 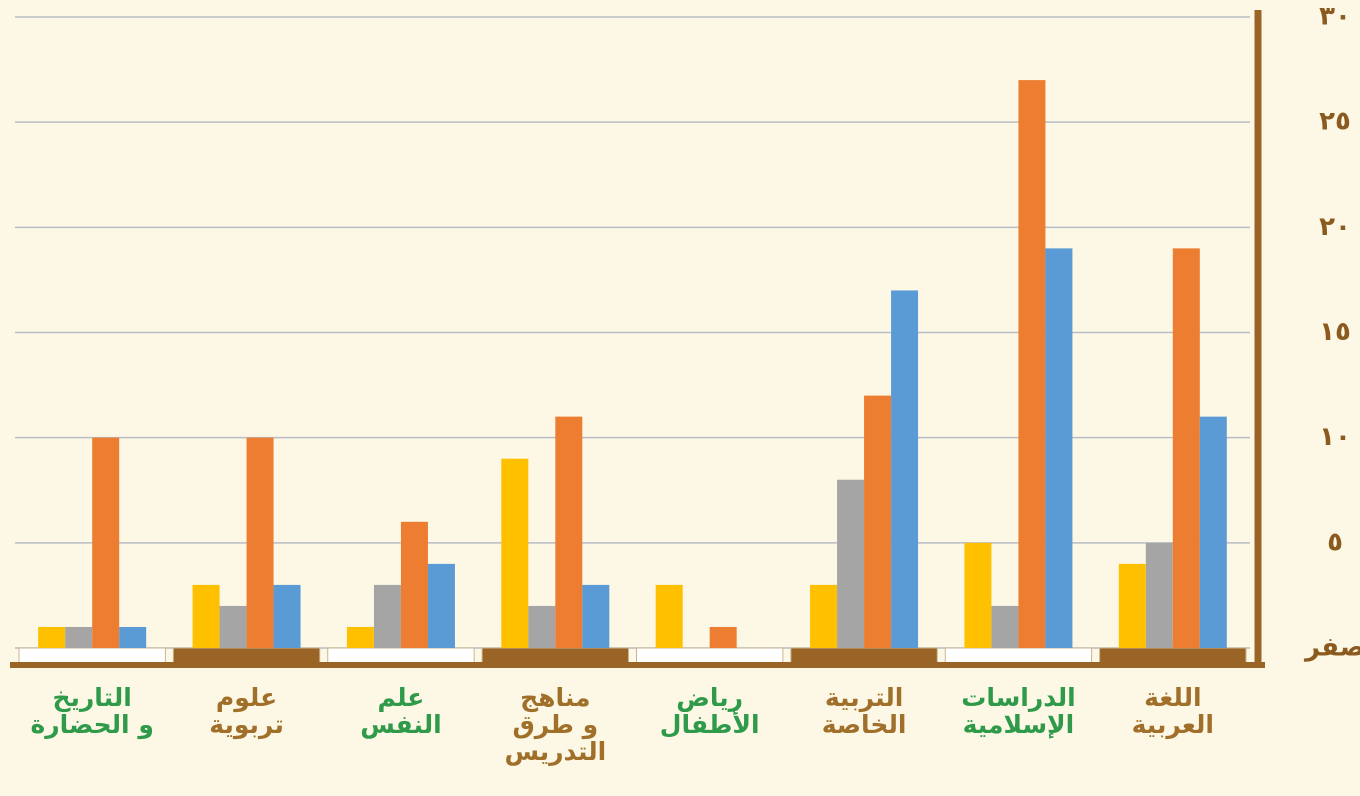 What do you see at coordinates (1335, 17) in the screenshot?
I see `y-tick-label: ٣٠` at bounding box center [1335, 17].